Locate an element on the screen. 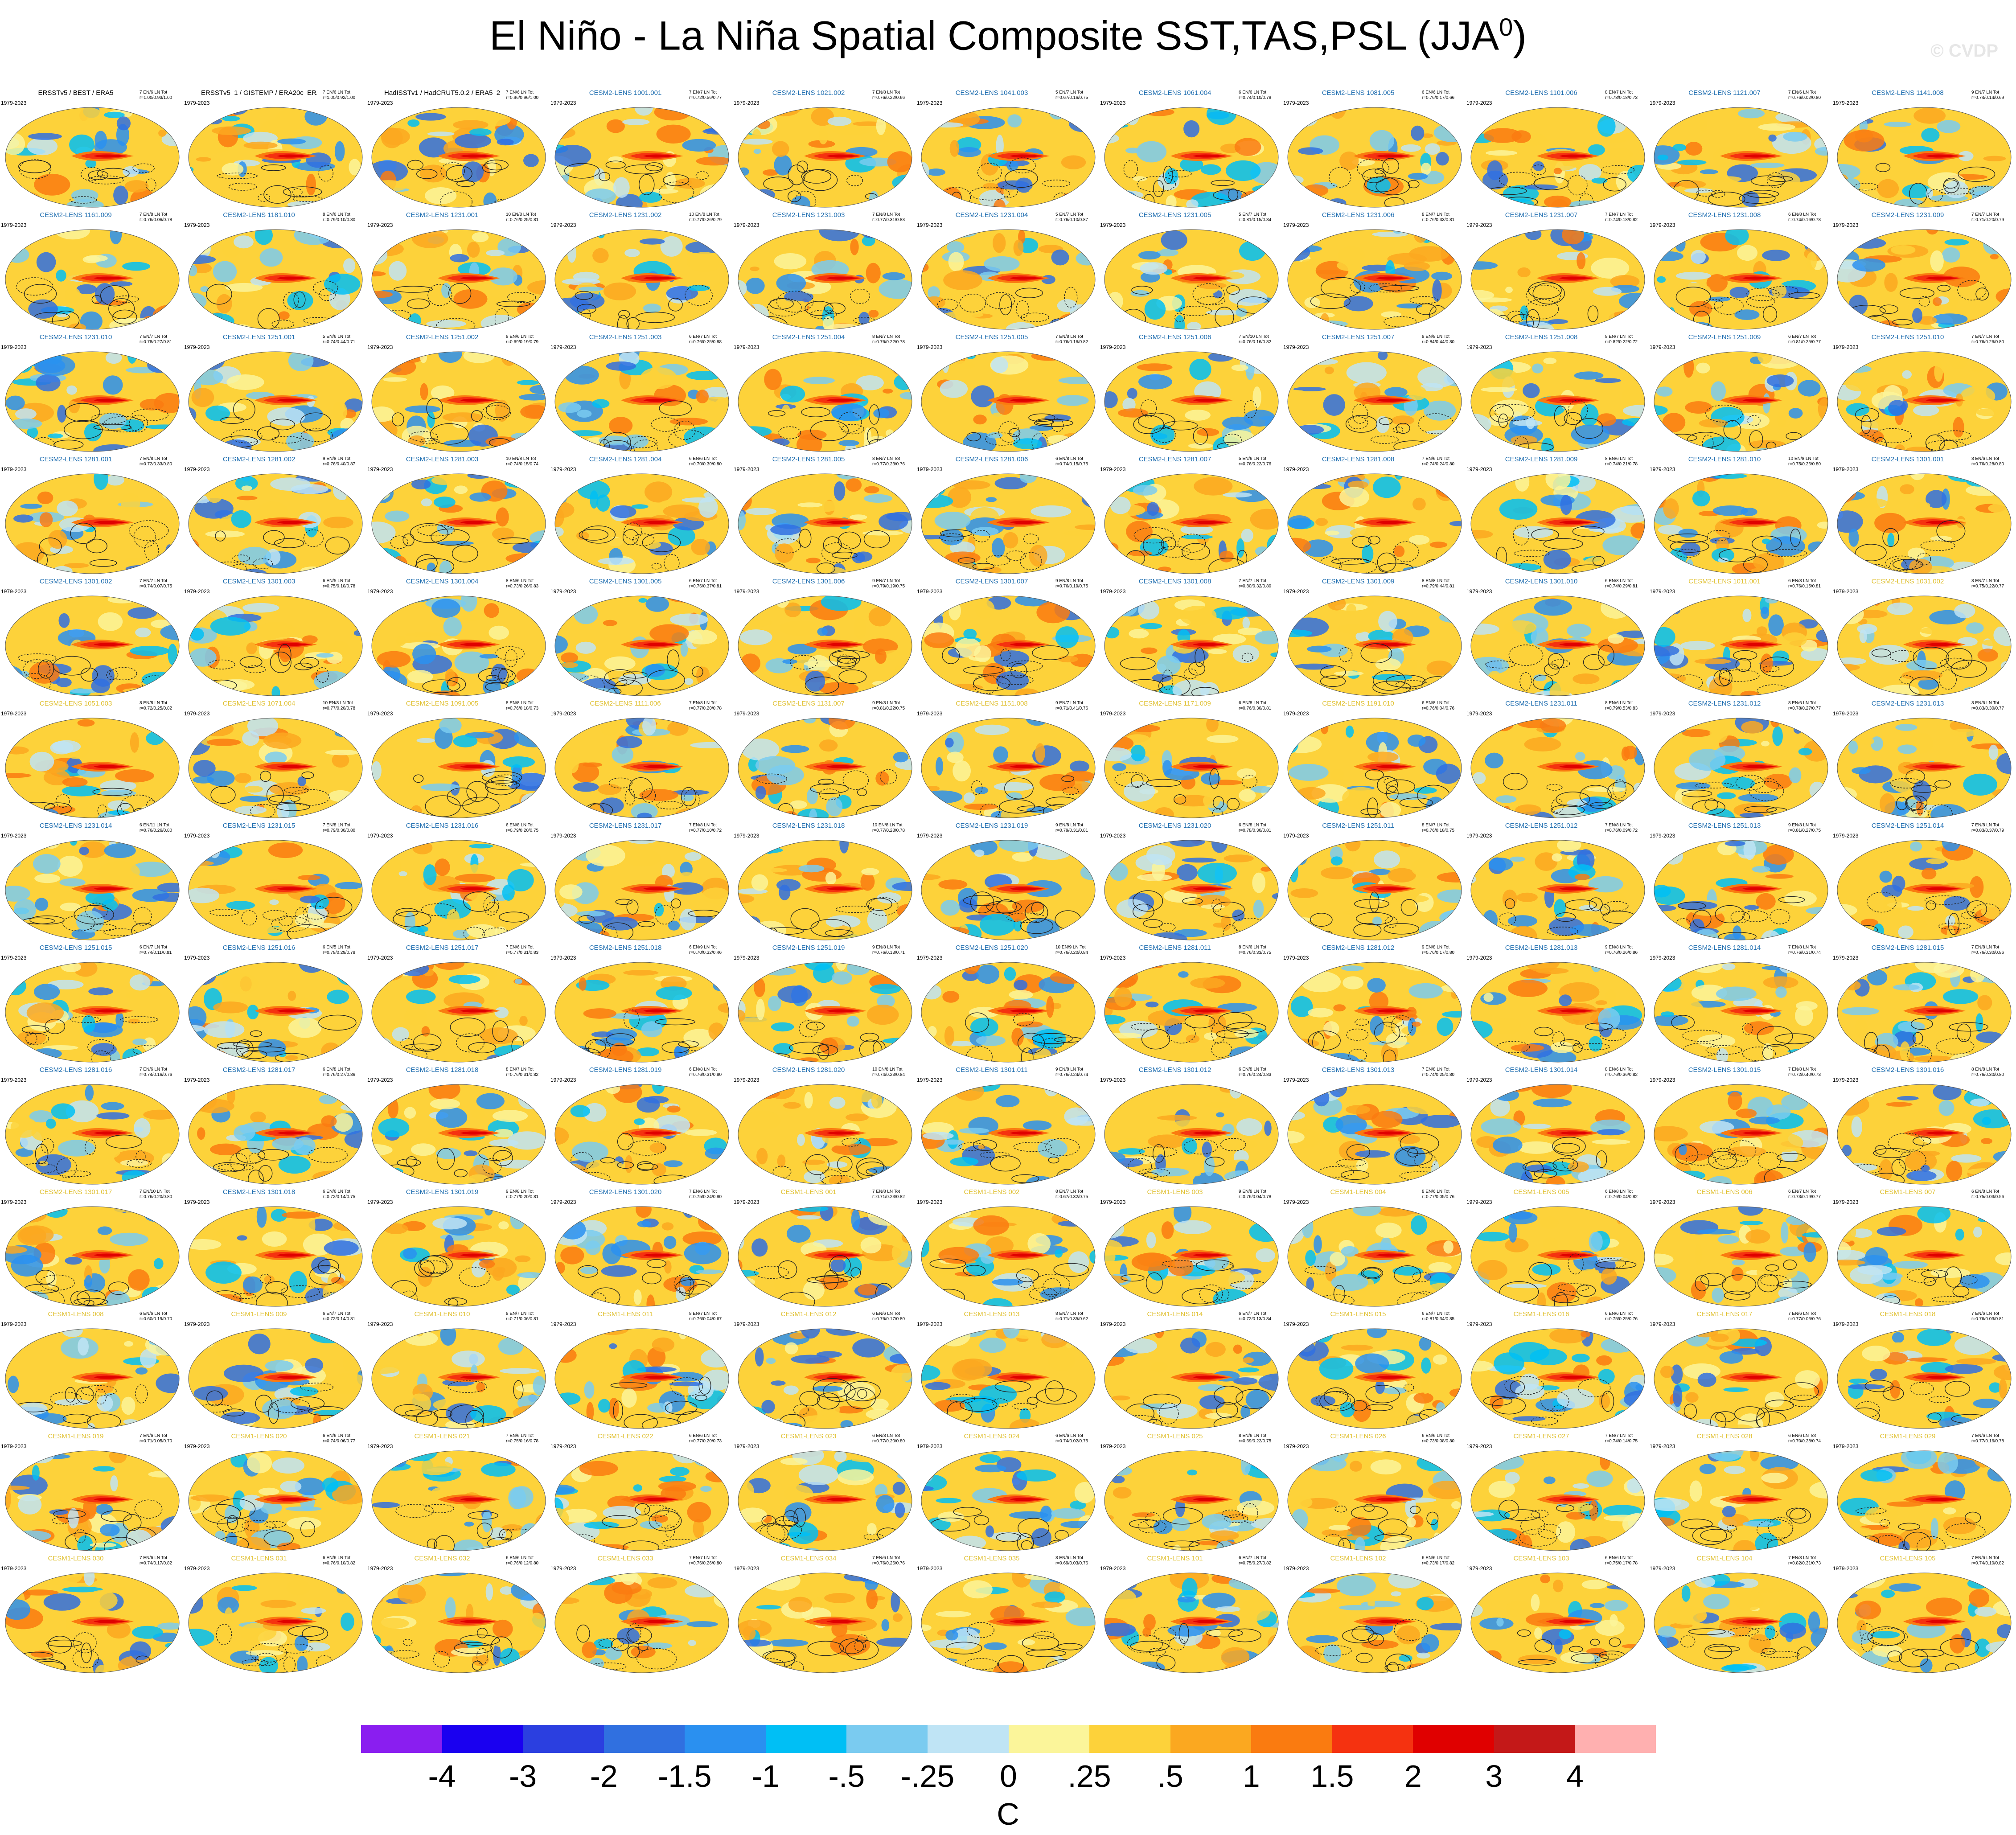 The height and width of the screenshot is (1835, 2016). panel-stats: 7 EN/7 LN Tot r=0.80/0.32/0.80 is located at coordinates (1256, 584).